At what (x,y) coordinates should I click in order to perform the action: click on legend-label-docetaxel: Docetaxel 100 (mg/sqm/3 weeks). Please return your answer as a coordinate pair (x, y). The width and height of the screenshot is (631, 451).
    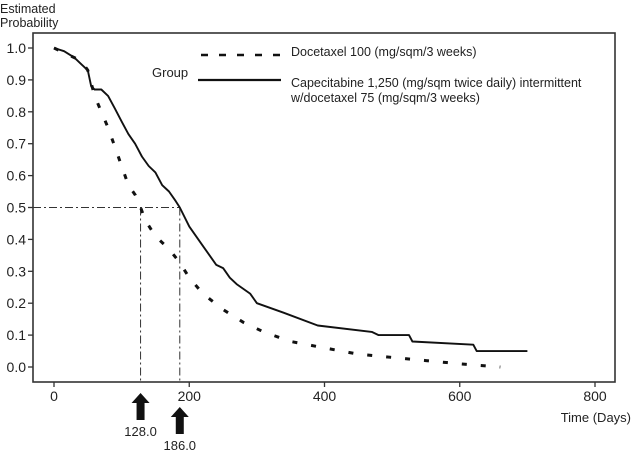
    Looking at the image, I should click on (384, 52).